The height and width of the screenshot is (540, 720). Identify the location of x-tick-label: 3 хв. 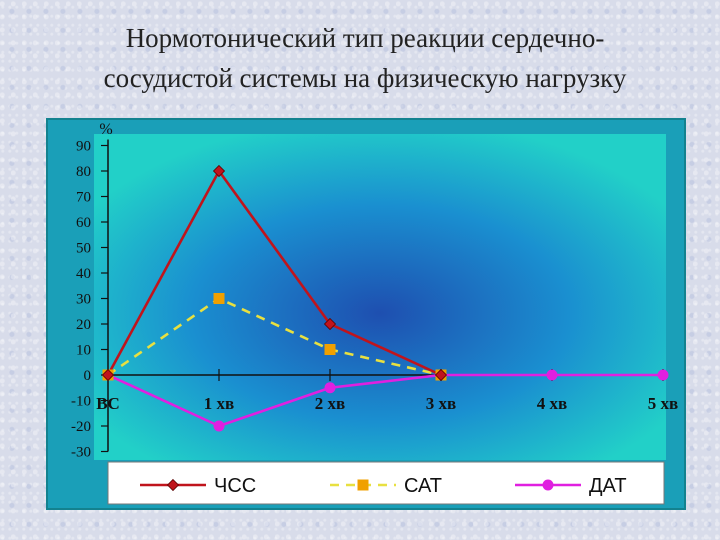
(441, 403).